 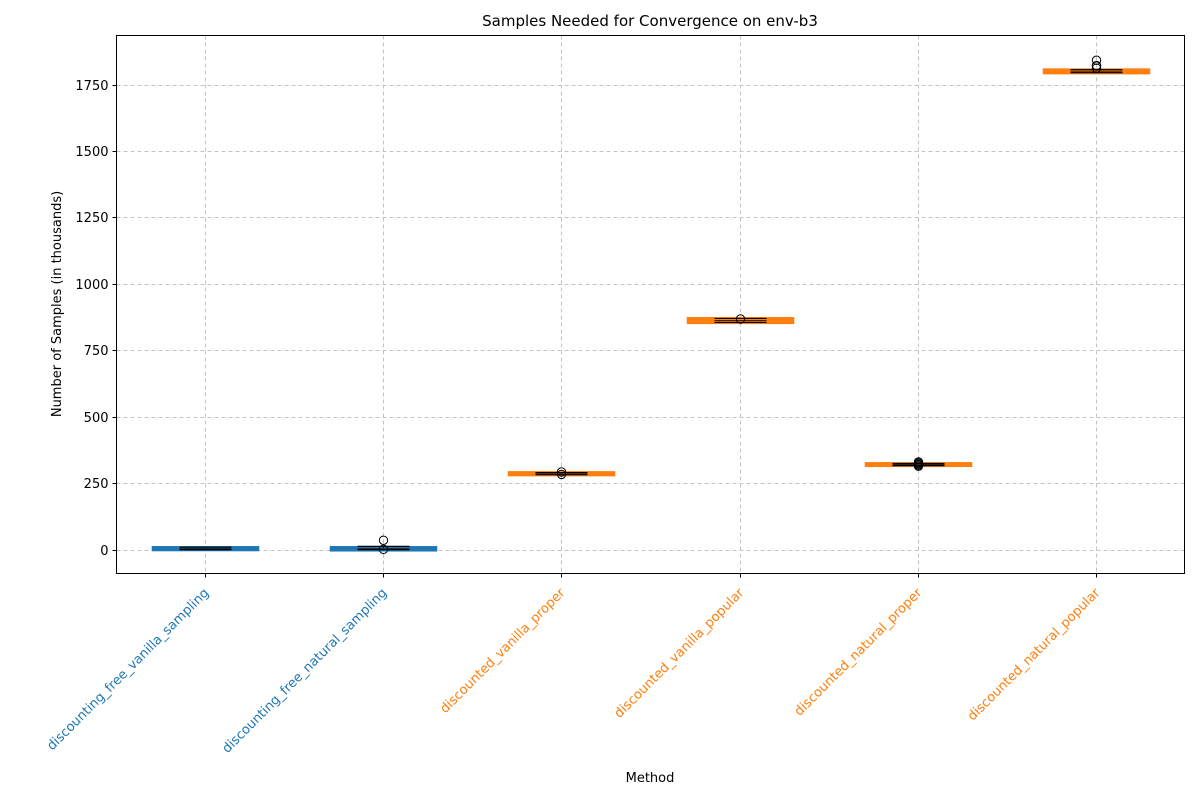 What do you see at coordinates (1096, 71) in the screenshot?
I see `box-body` at bounding box center [1096, 71].